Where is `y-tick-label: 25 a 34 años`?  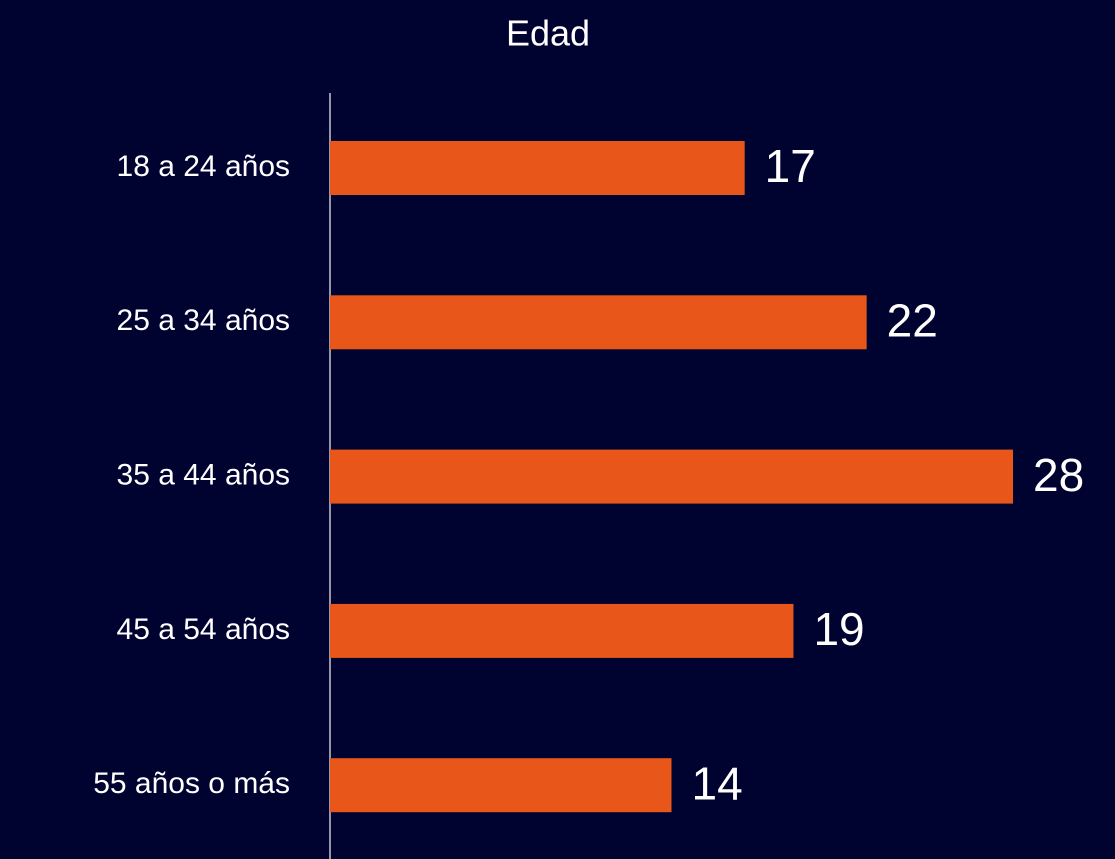
y-tick-label: 25 a 34 años is located at coordinates (203, 320).